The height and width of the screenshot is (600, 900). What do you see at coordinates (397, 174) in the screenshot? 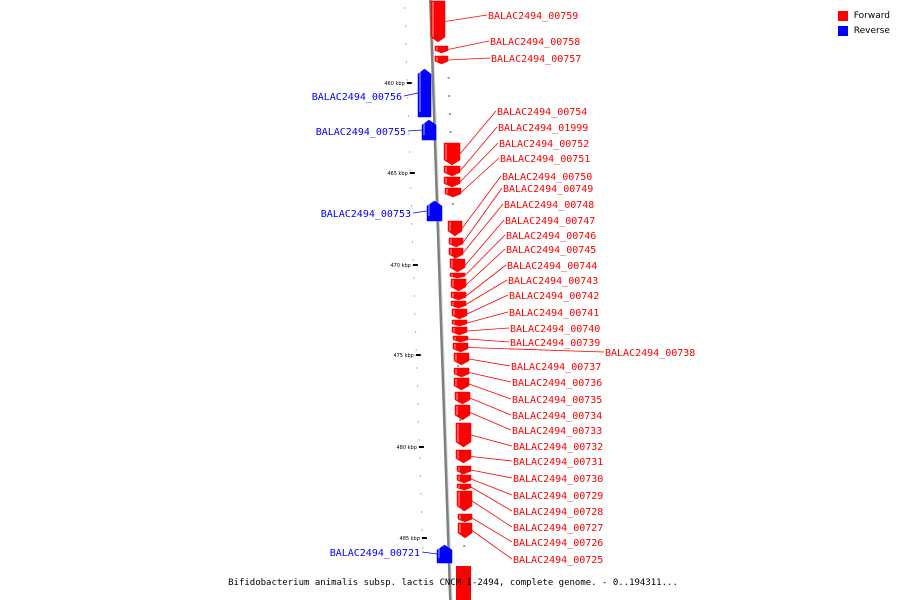
I see `kbp-tick-label: 465 kbp` at bounding box center [397, 174].